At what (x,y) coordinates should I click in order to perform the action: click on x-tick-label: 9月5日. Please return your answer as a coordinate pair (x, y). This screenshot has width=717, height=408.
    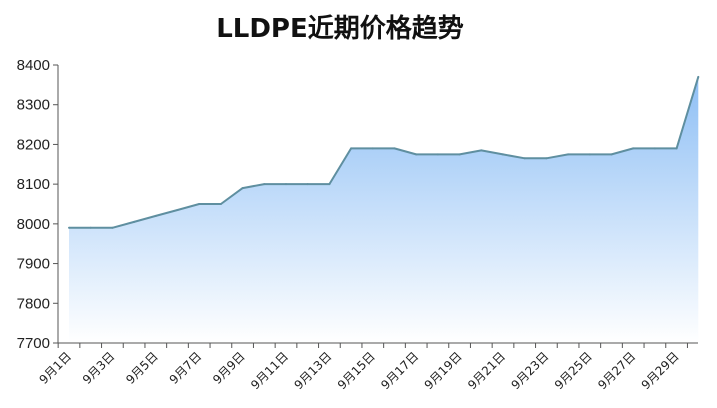
    Looking at the image, I should click on (142, 368).